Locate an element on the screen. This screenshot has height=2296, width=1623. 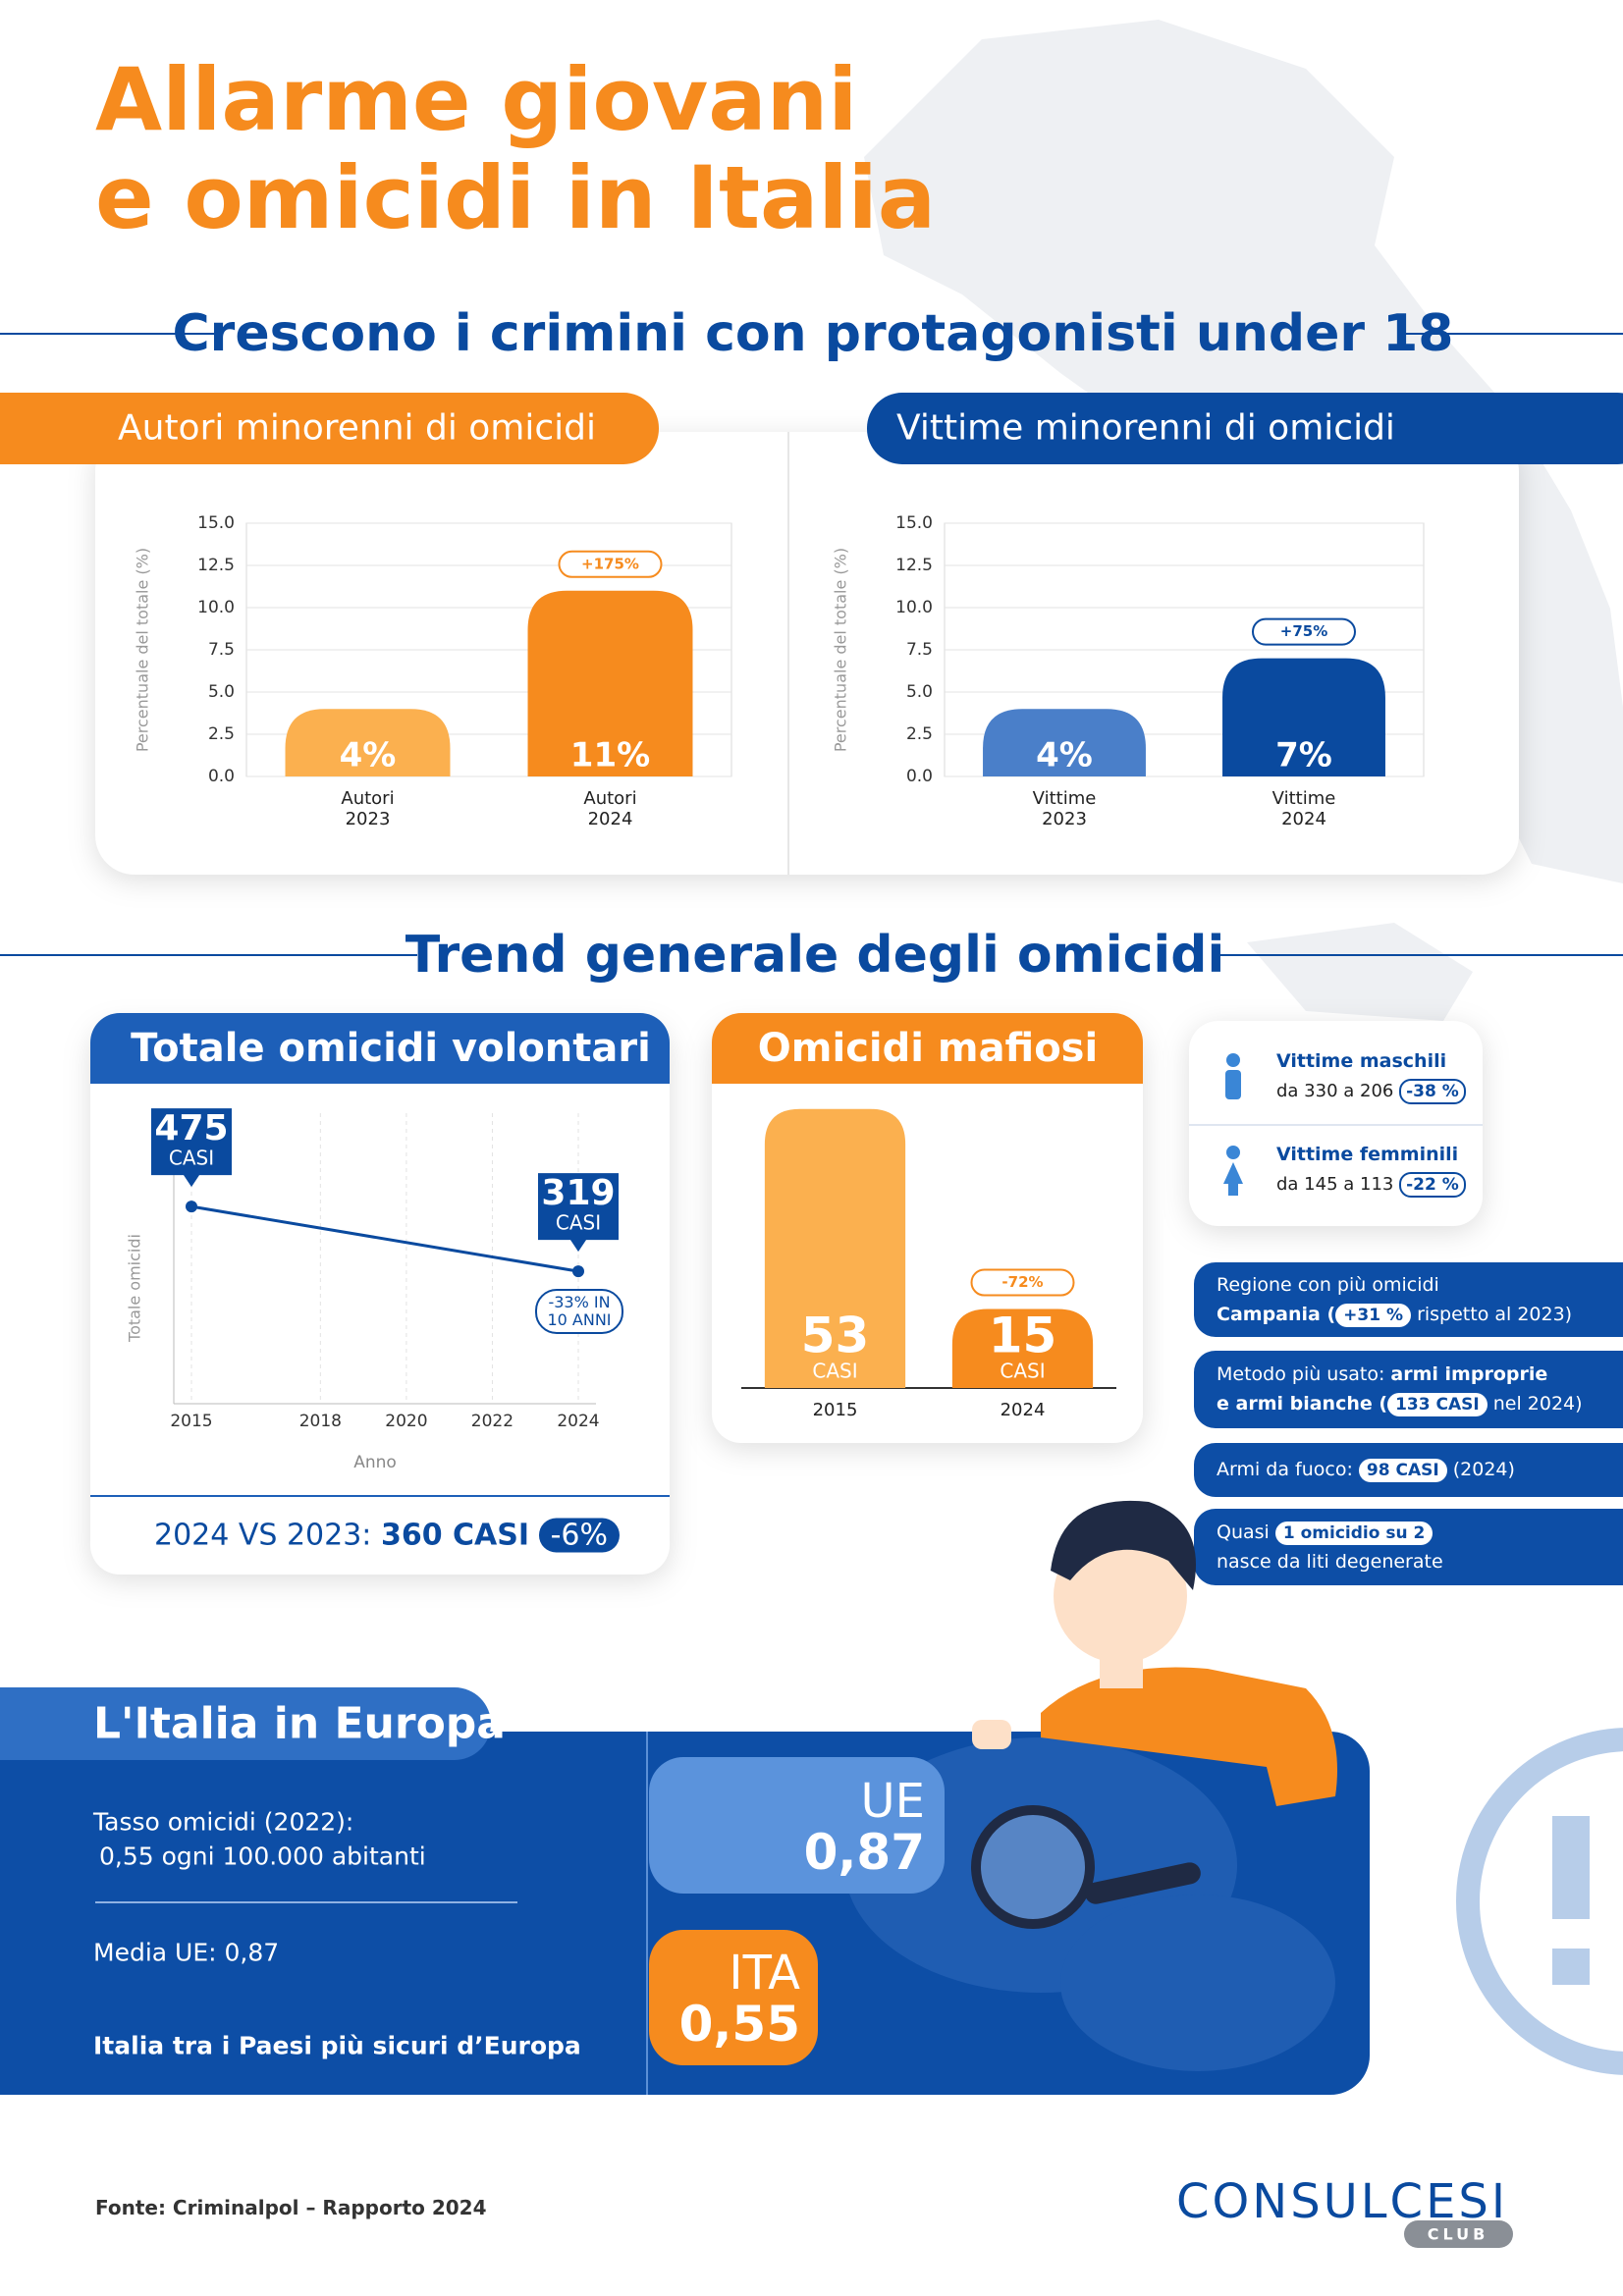
victim-detail: da 330 a 206 -38 % is located at coordinates (1371, 1091).